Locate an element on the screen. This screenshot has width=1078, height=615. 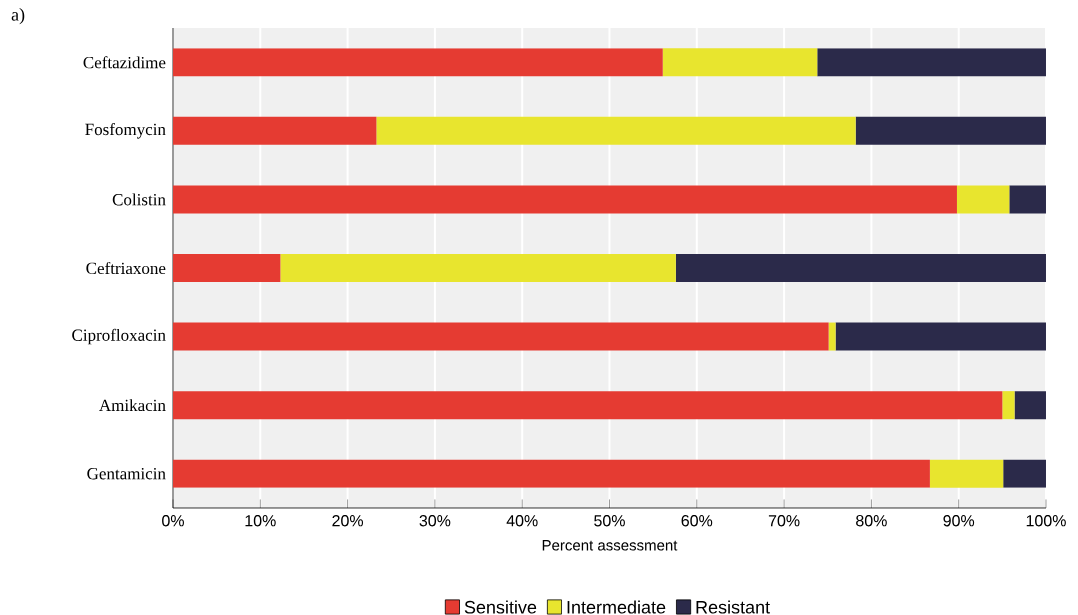
x-tick-label: 90% is located at coordinates (959, 521).